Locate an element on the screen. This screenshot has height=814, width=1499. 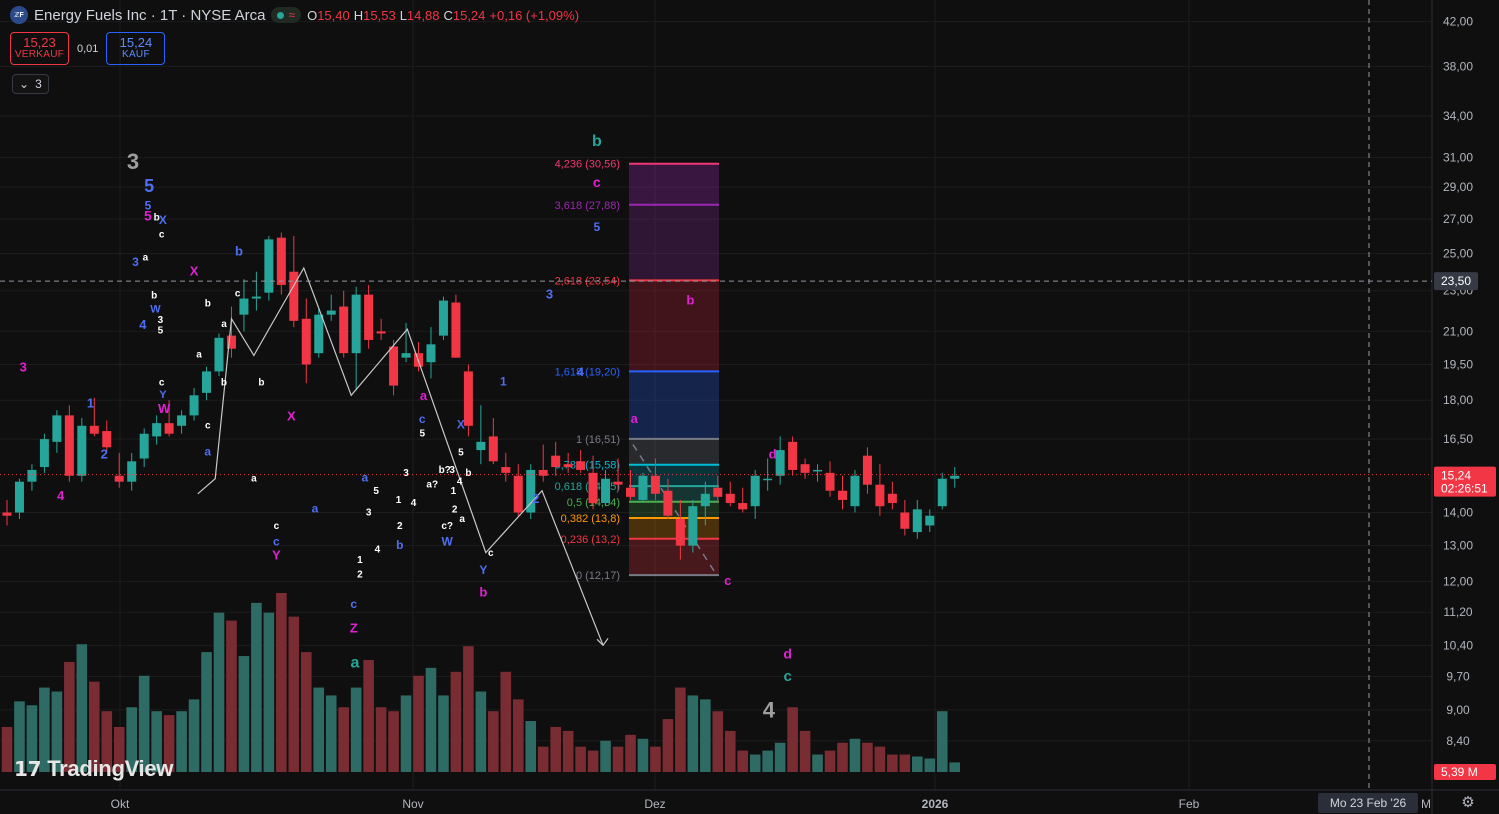
price-tick-label: 18,00 is located at coordinates (1458, 400).